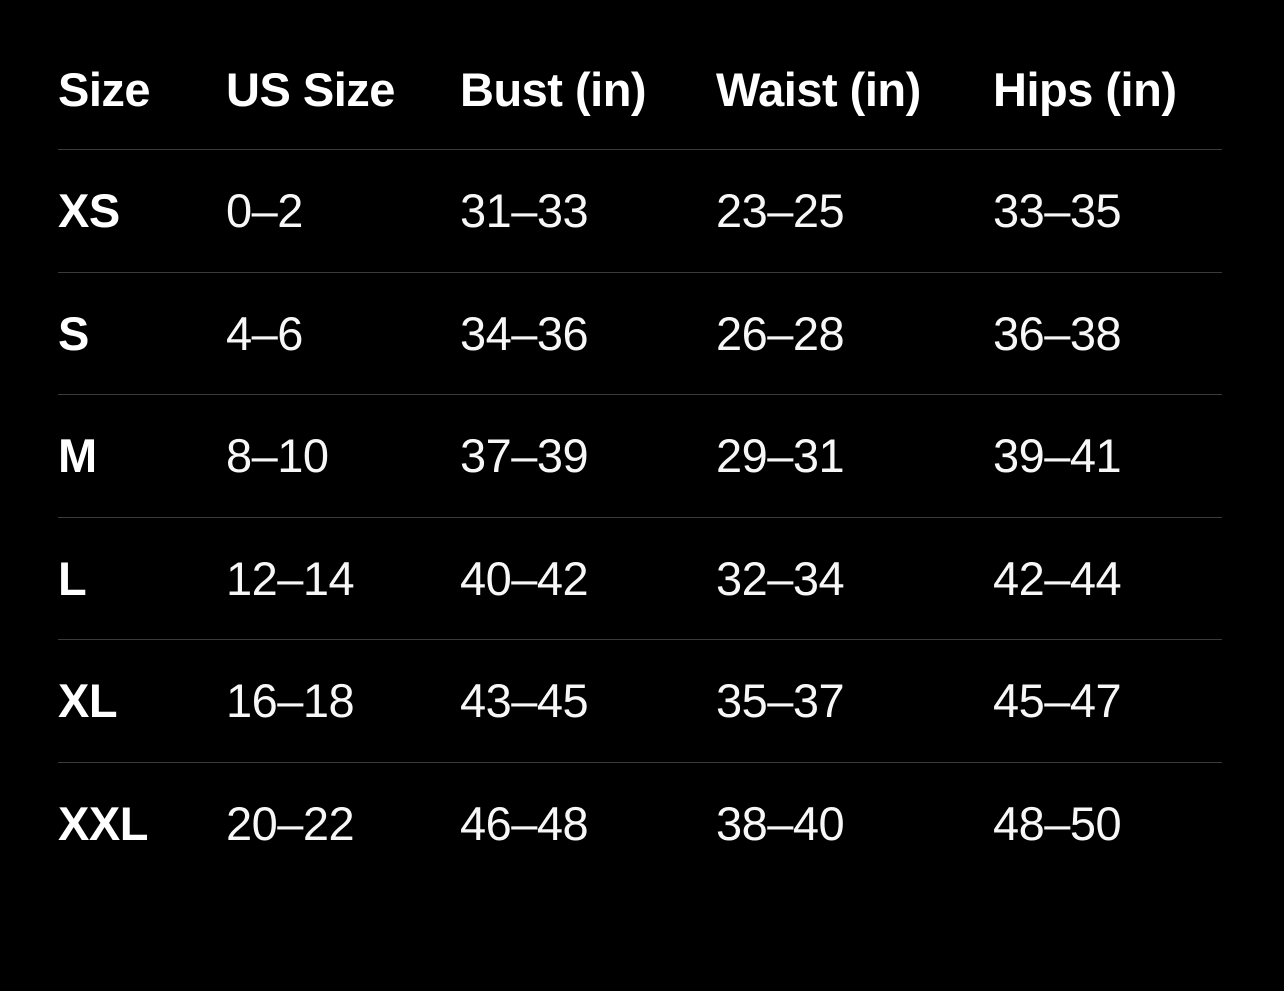 The width and height of the screenshot is (1284, 991). Describe the element at coordinates (780, 456) in the screenshot. I see `cell-waist: 29–31` at that location.